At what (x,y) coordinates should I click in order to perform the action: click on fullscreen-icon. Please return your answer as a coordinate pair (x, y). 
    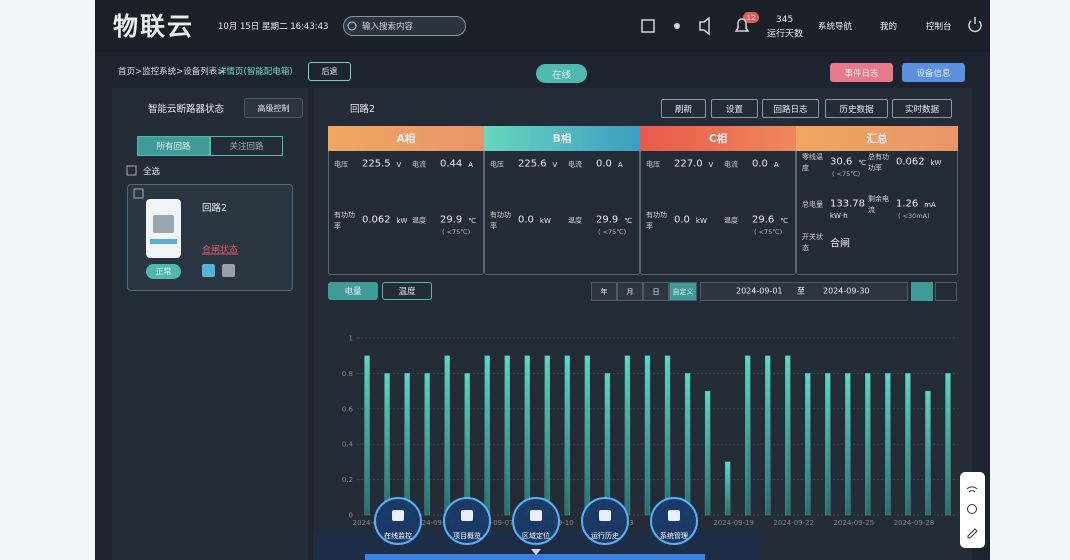
    Looking at the image, I should click on (648, 26).